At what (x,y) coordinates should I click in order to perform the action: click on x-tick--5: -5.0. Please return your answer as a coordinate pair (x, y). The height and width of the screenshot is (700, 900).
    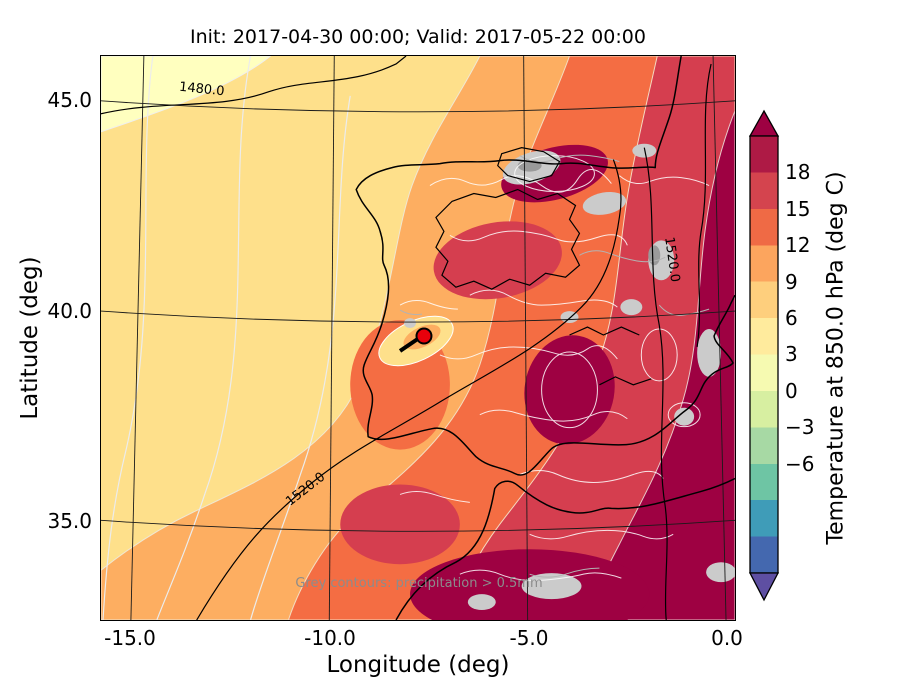
    Looking at the image, I should click on (529, 638).